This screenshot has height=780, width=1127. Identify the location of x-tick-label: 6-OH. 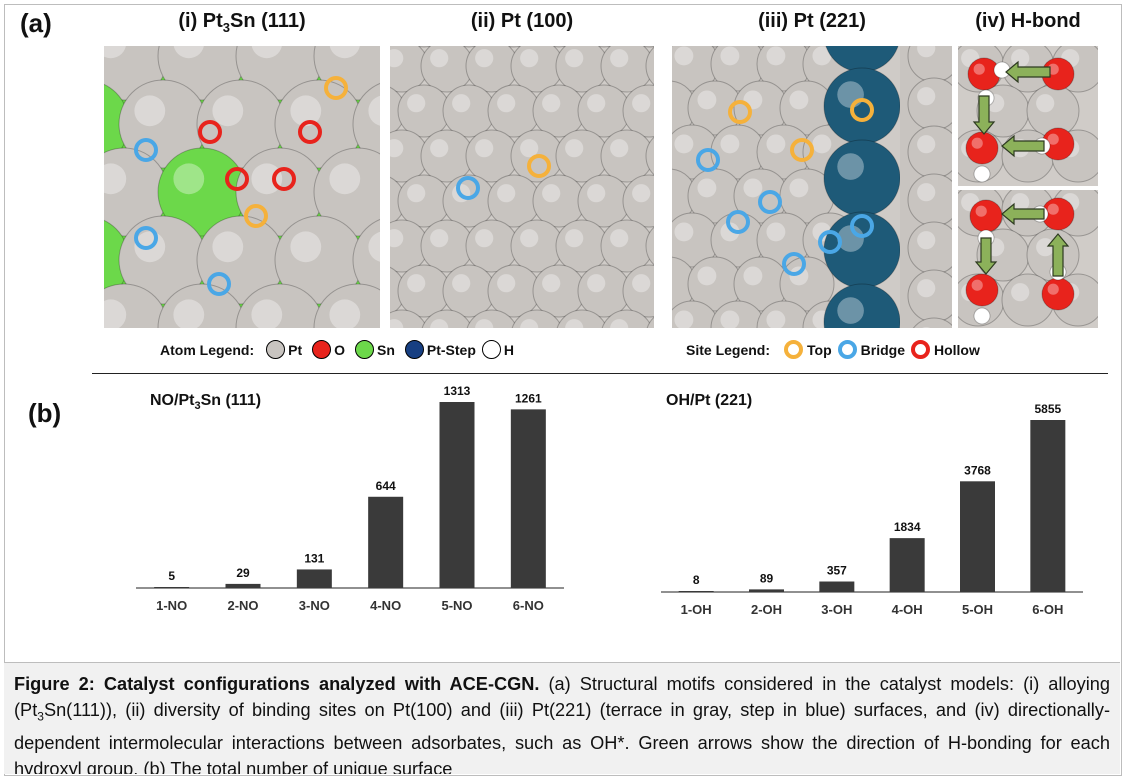
(1047, 609).